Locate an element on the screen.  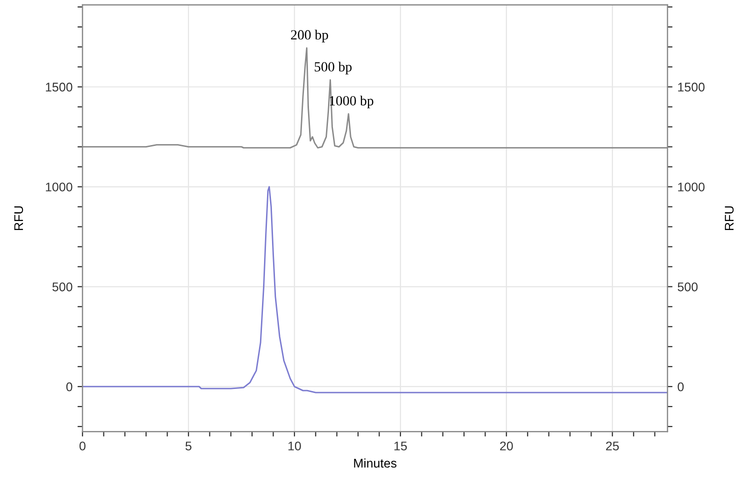
annotation: 200 bp is located at coordinates (309, 36).